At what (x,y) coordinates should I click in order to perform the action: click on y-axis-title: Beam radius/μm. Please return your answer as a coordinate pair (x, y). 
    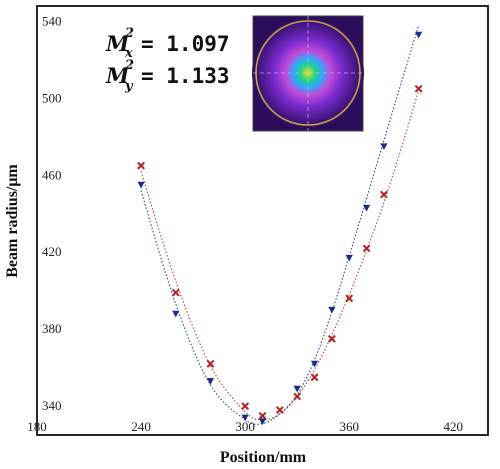
    Looking at the image, I should click on (12, 221).